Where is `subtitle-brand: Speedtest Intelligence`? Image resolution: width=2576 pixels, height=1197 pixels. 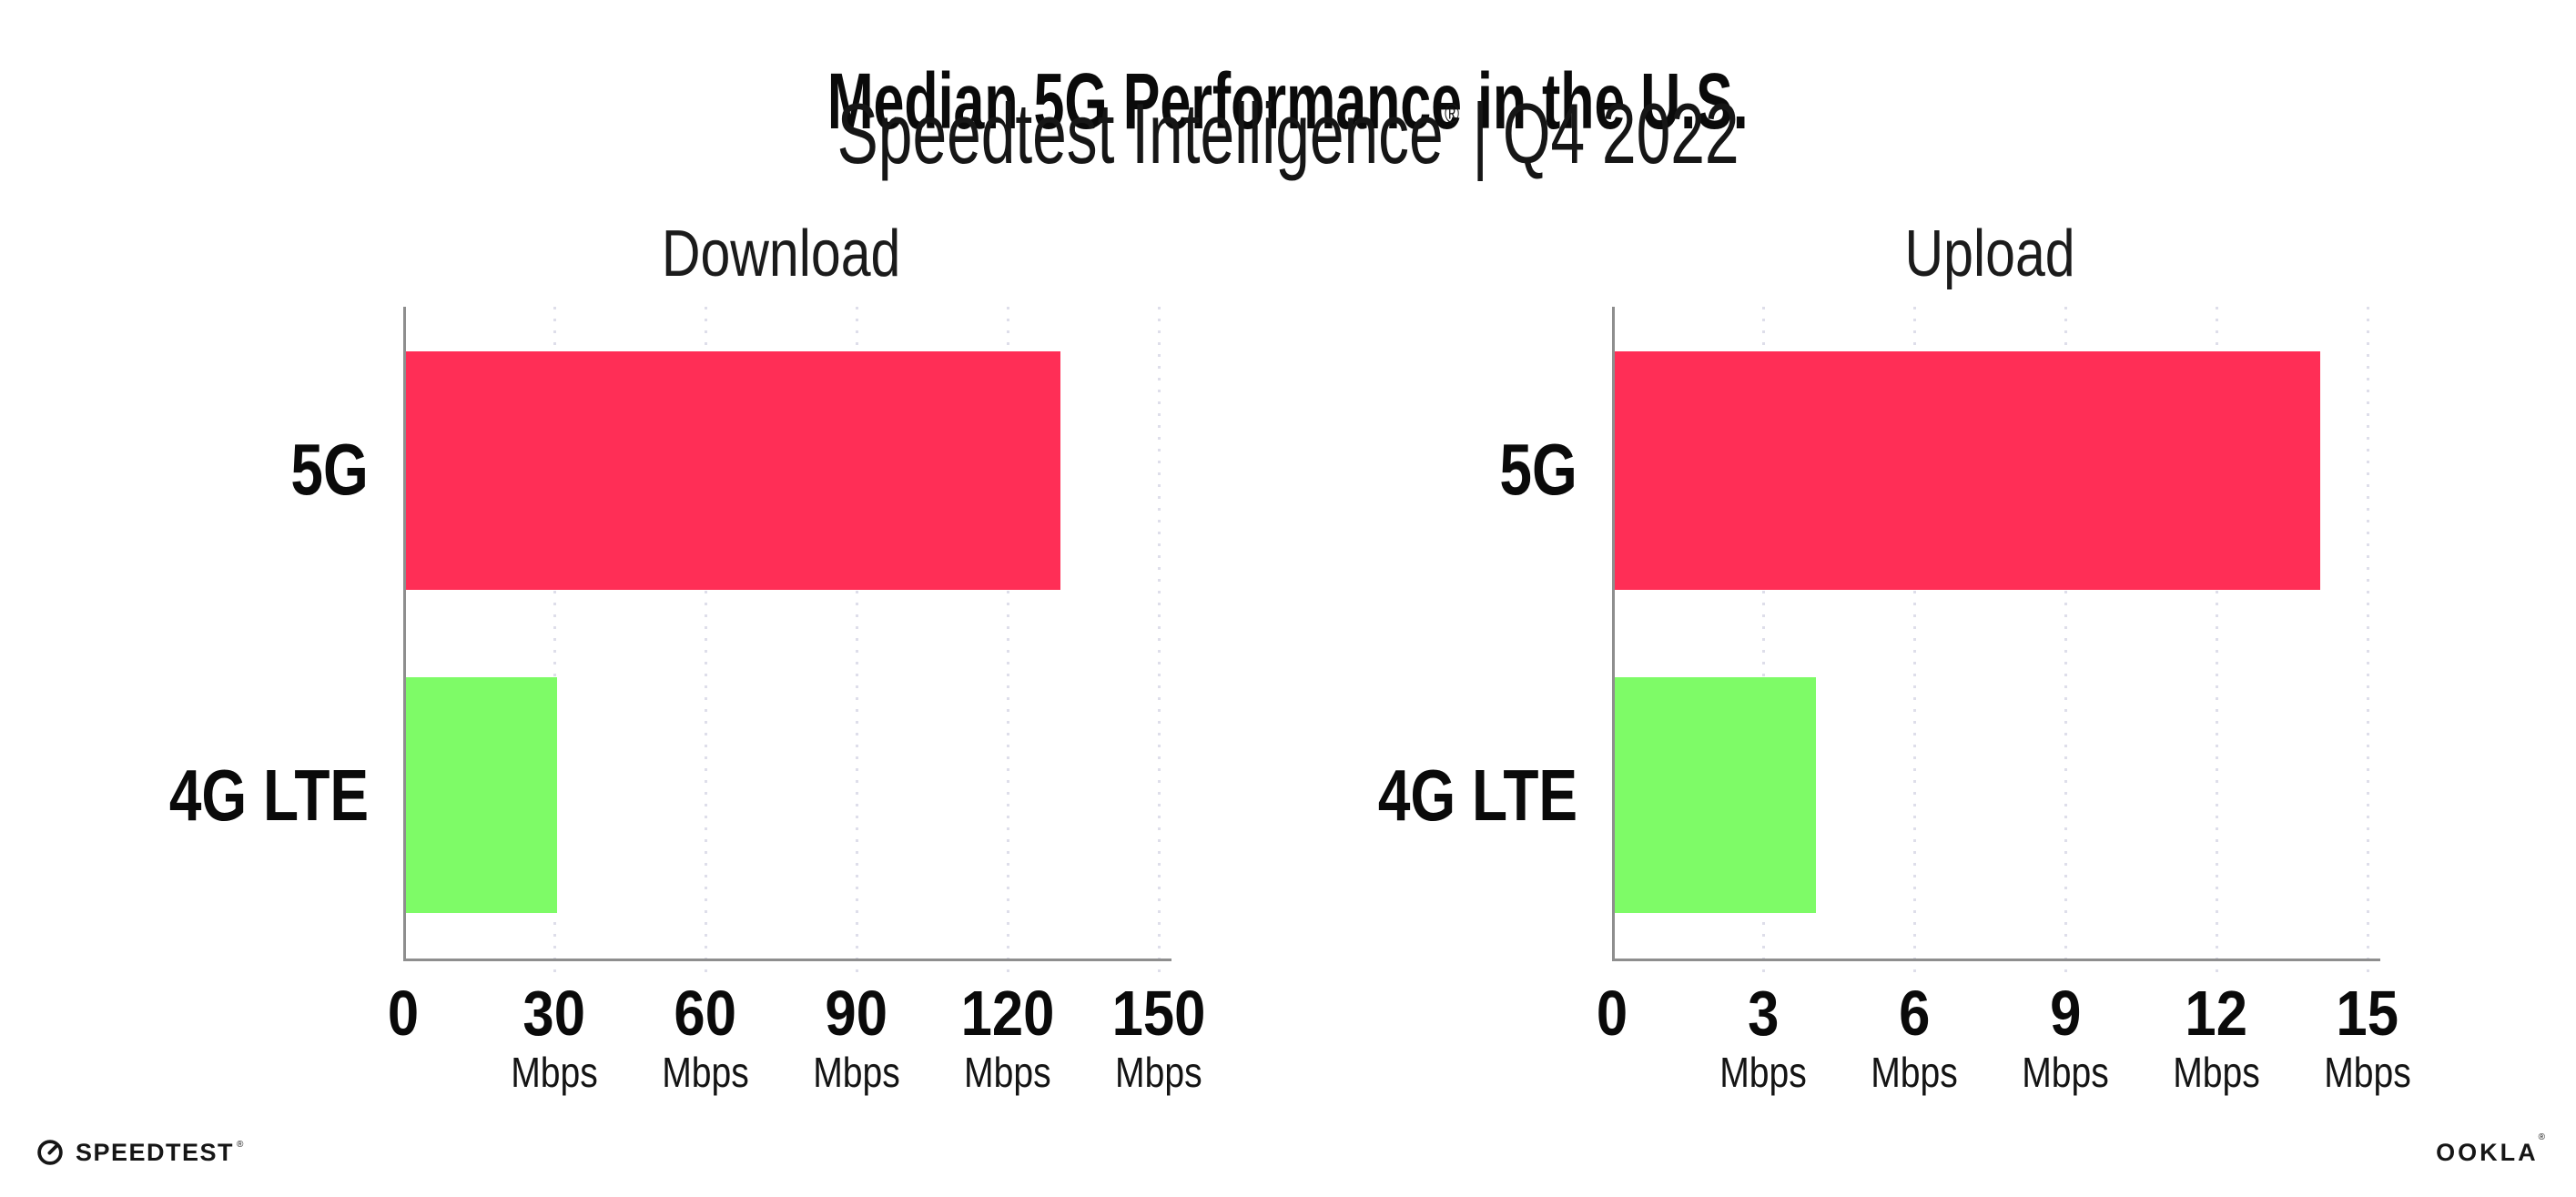 subtitle-brand: Speedtest Intelligence is located at coordinates (1140, 134).